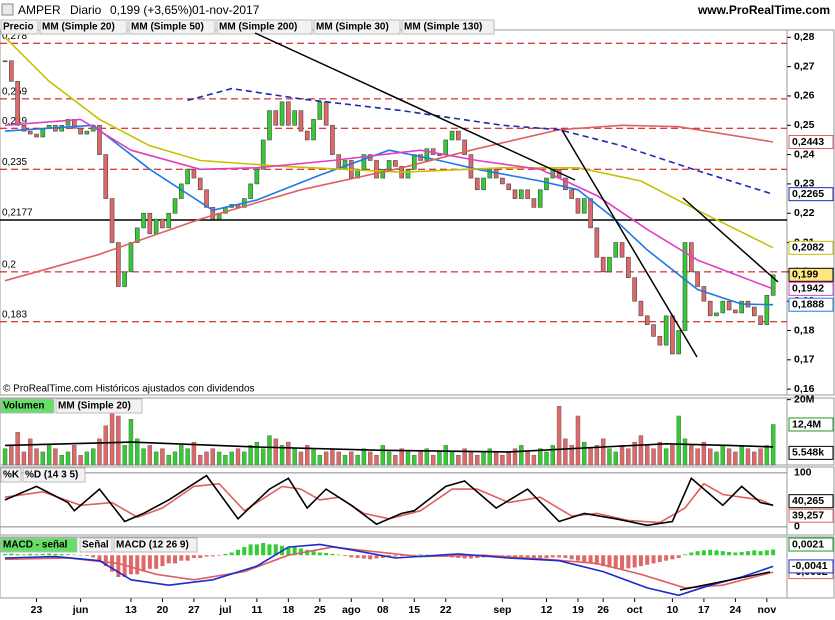  Describe the element at coordinates (806, 424) in the screenshot. I see `value-label: 12,4M` at that location.